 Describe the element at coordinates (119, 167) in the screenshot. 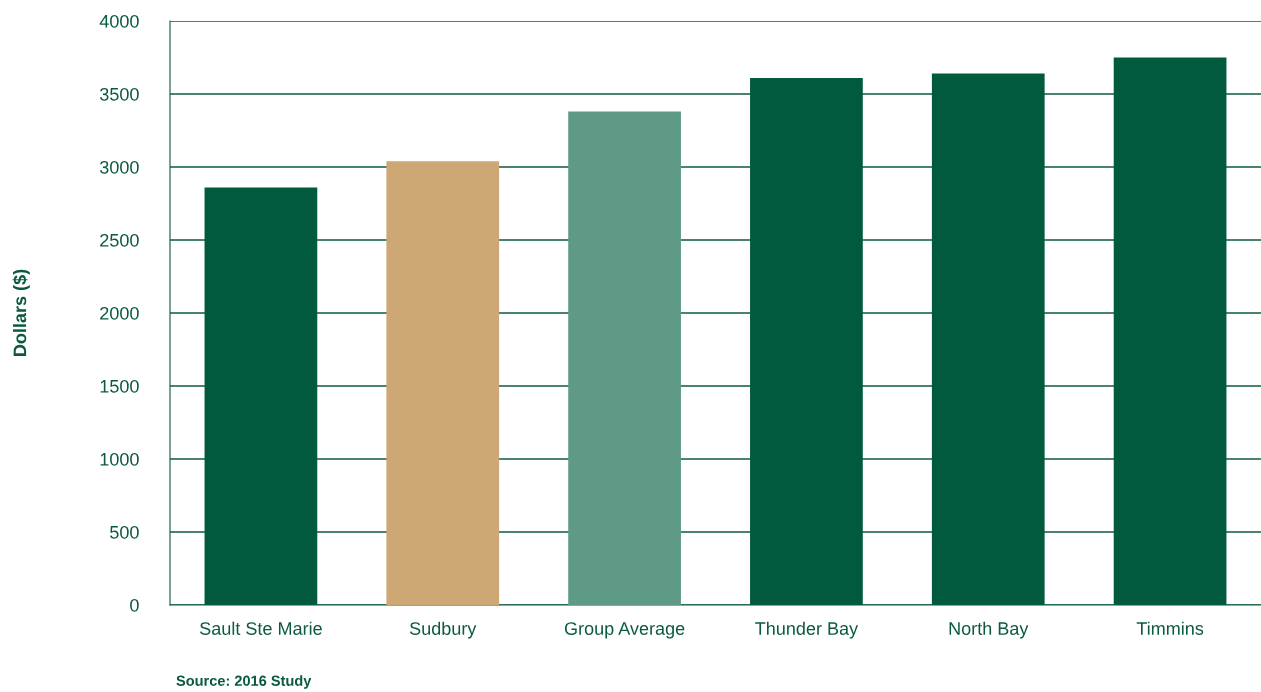

I see `y-tick-label: 3000` at that location.